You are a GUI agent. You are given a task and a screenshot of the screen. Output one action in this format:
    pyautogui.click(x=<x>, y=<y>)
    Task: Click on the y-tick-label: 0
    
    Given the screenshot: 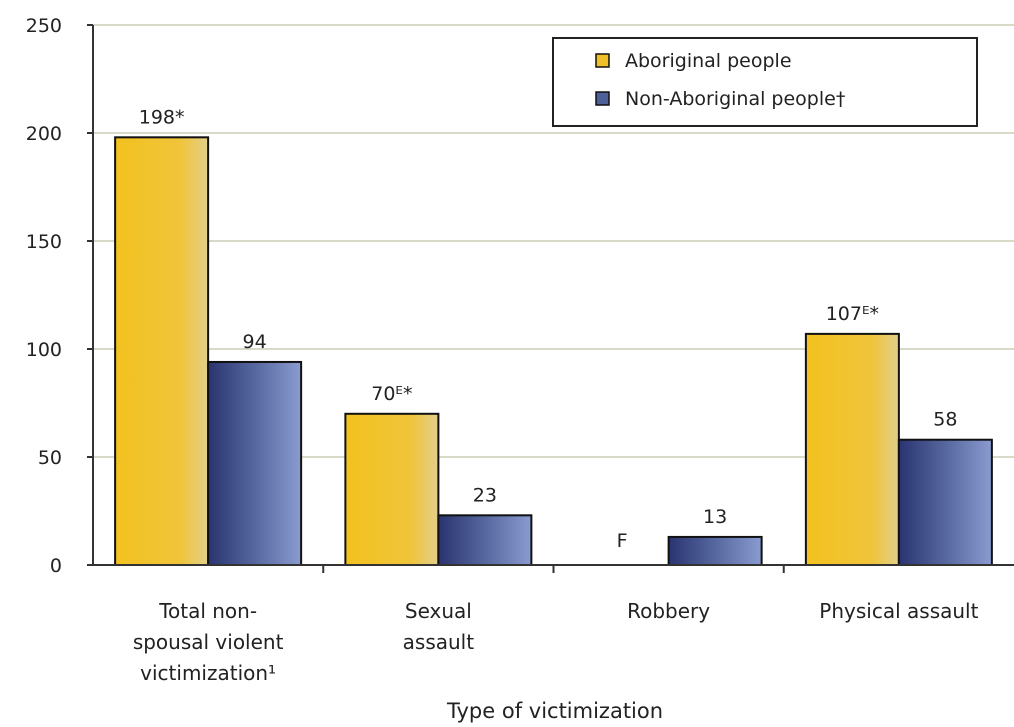 What is the action you would take?
    pyautogui.click(x=56, y=566)
    